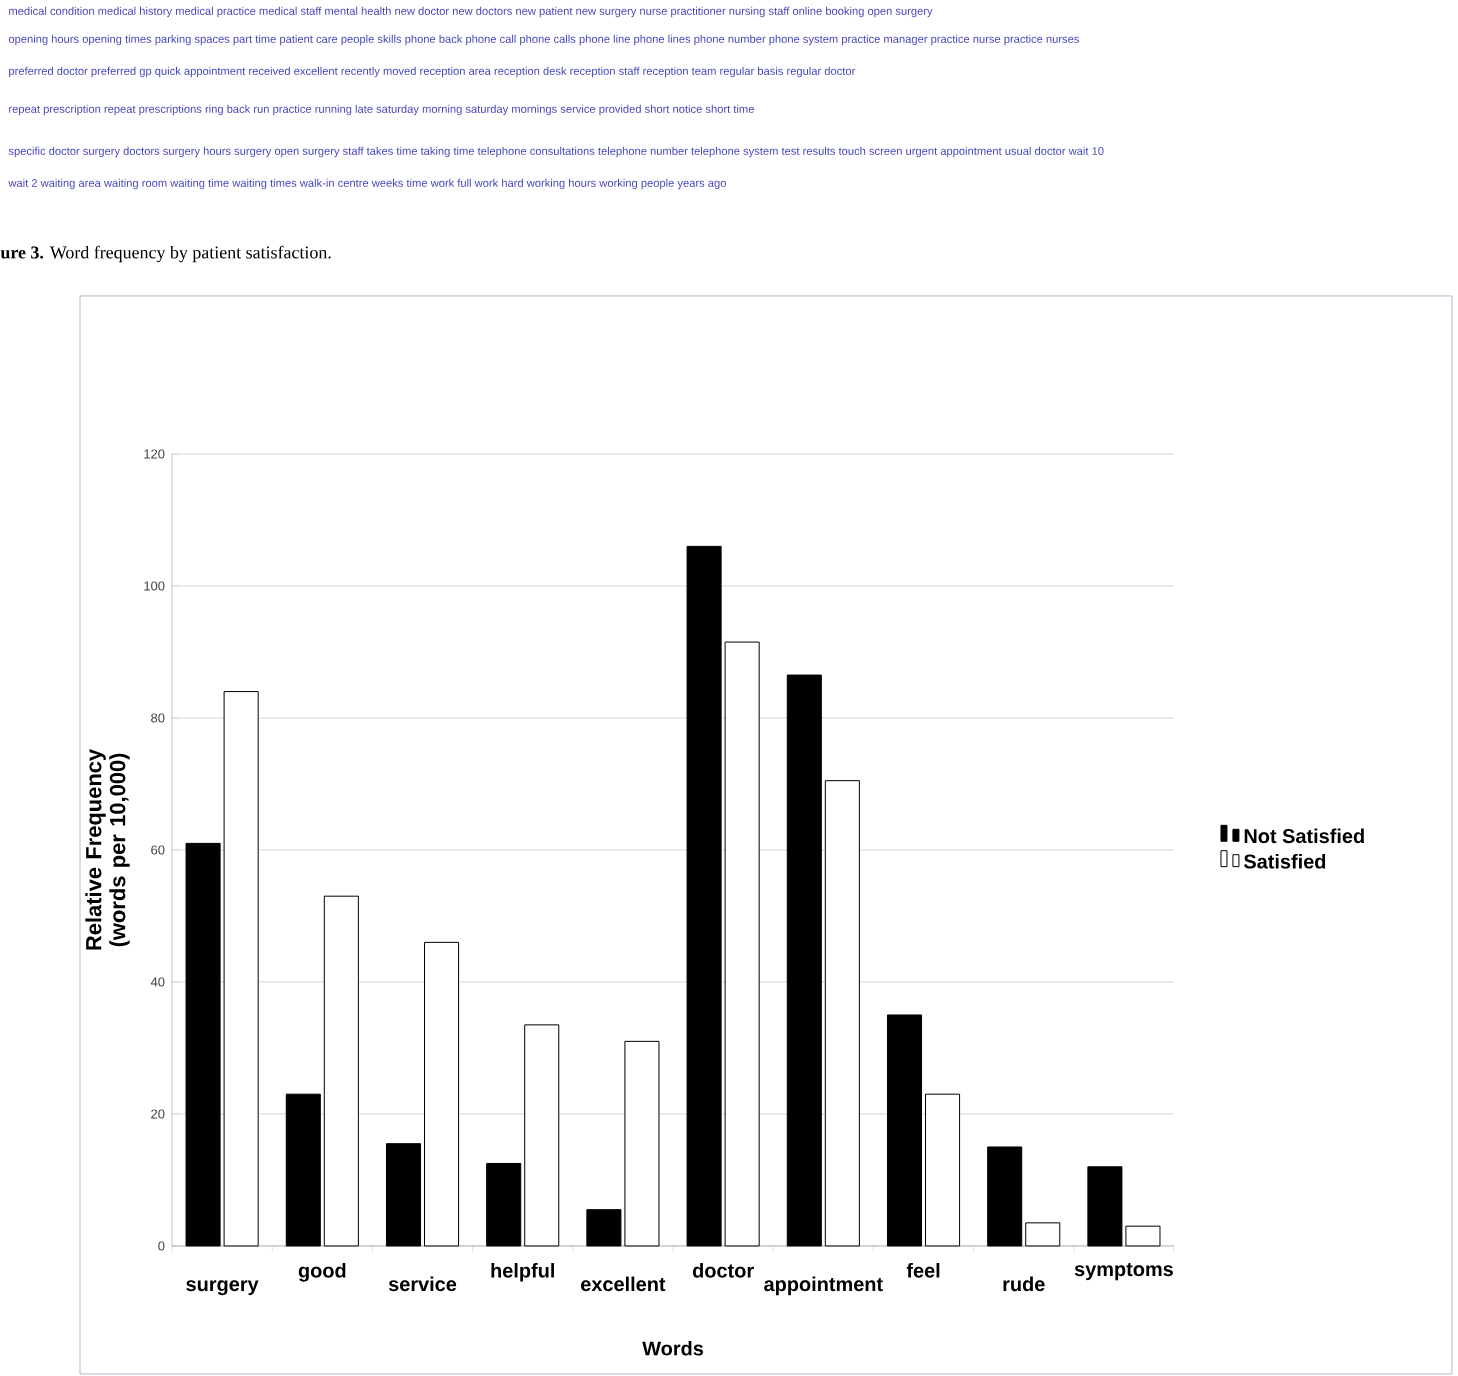  Describe the element at coordinates (823, 1286) in the screenshot. I see `x-tick-label: appointment` at that location.